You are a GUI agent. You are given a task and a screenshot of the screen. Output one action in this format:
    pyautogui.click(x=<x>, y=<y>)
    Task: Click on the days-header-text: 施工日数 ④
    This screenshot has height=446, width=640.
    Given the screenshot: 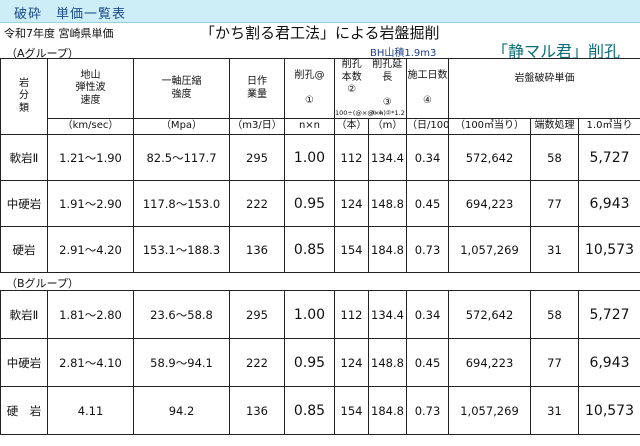 What is the action you would take?
    pyautogui.click(x=427, y=87)
    